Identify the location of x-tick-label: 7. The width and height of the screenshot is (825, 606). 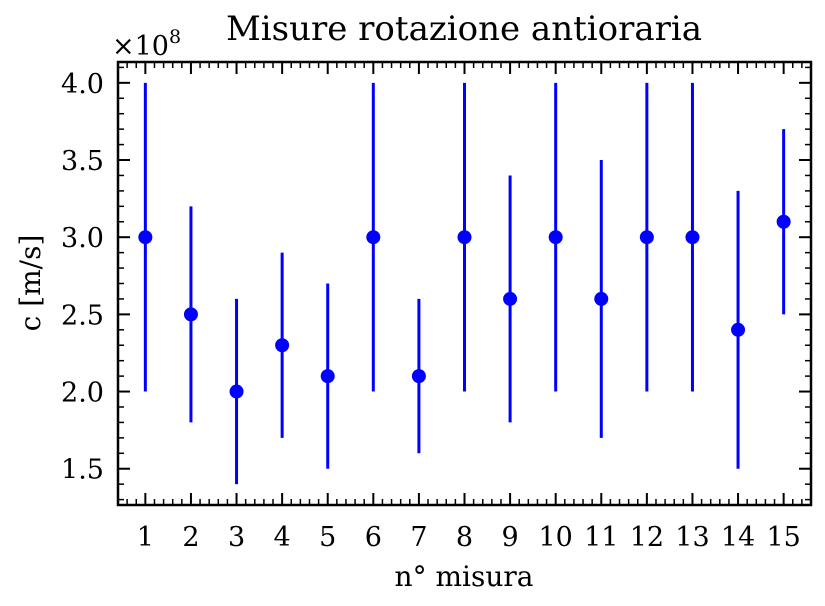
(418, 537).